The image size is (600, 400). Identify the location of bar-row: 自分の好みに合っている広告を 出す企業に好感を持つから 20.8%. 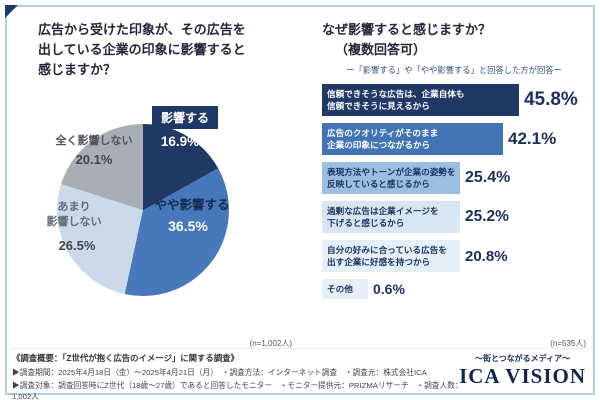
(454, 256).